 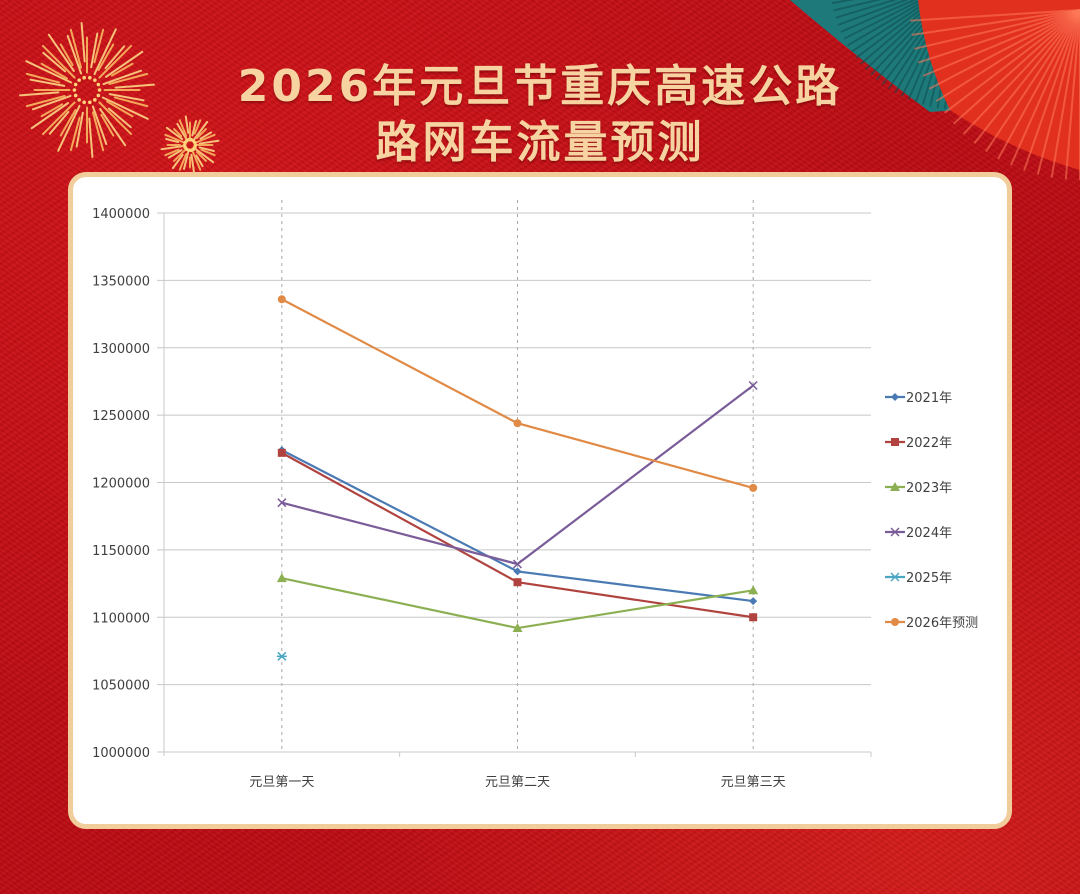 What do you see at coordinates (281, 656) in the screenshot?
I see `series-2025年` at bounding box center [281, 656].